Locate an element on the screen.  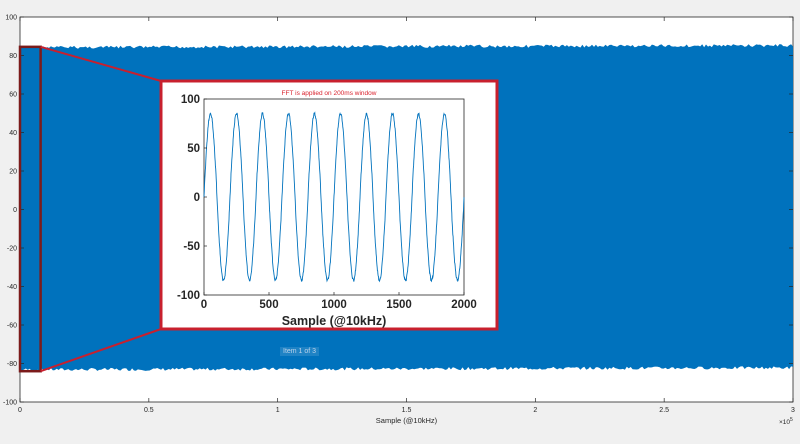
main-x-tick-label: 0 is located at coordinates (20, 410).